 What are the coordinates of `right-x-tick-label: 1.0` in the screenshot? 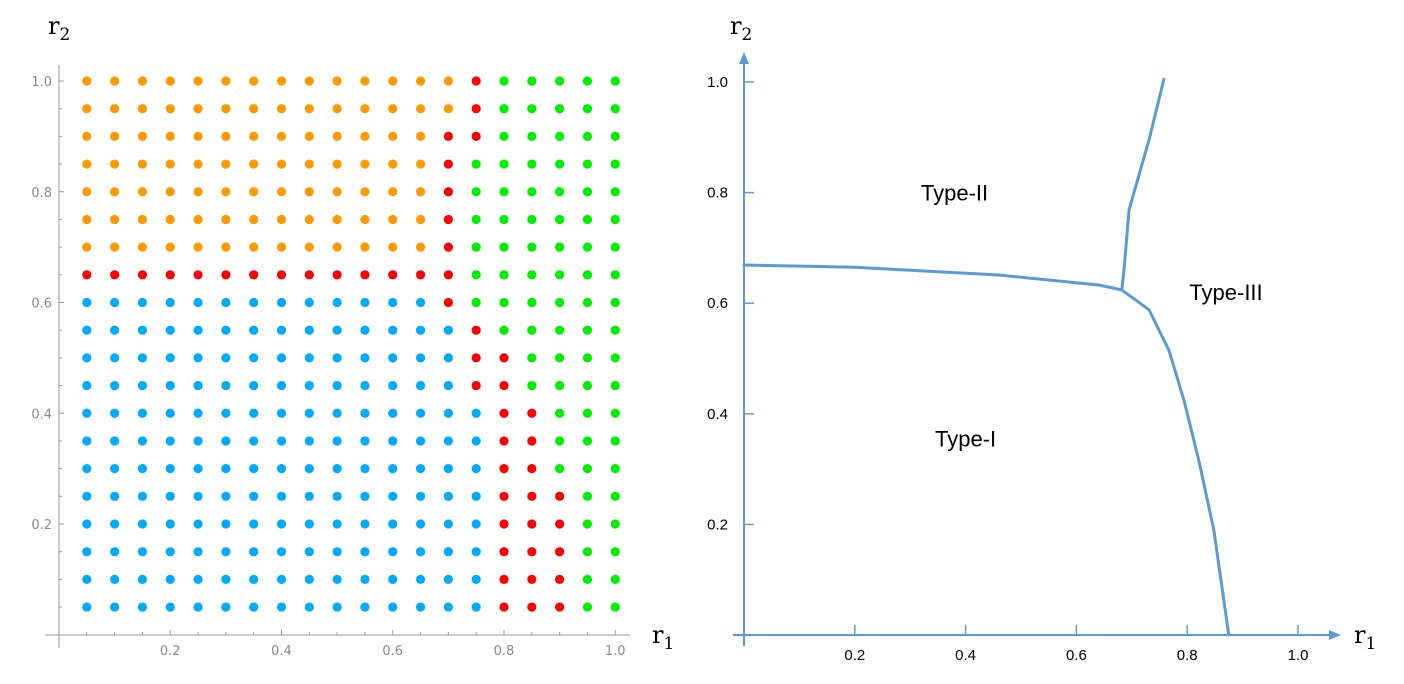 It's located at (1298, 655).